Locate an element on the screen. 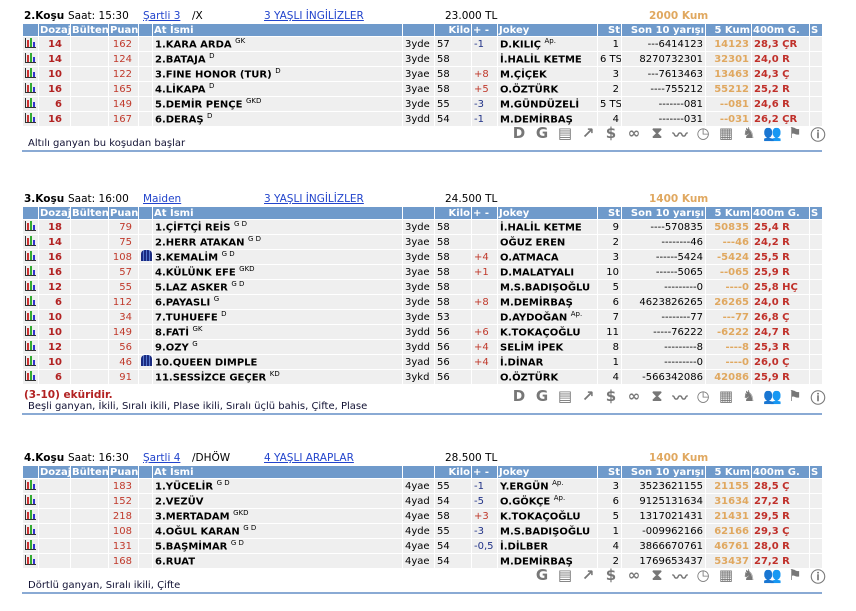 The image size is (856, 611). horse-name: 6.RUAT is located at coordinates (277, 561).